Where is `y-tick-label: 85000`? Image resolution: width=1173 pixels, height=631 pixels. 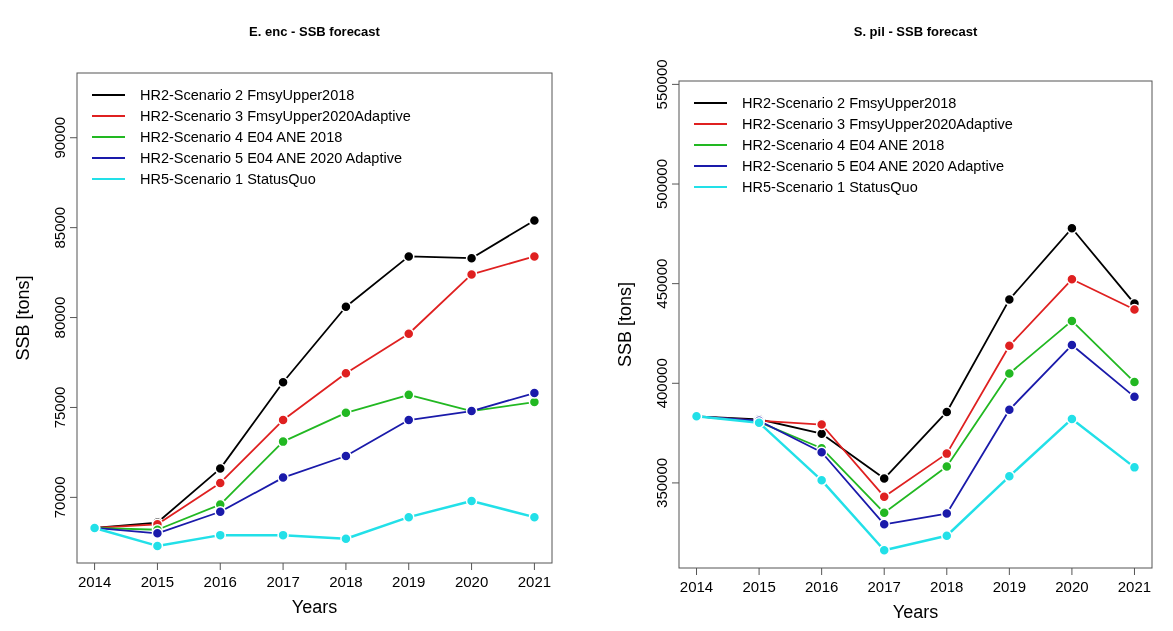 y-tick-label: 85000 is located at coordinates (59, 227).